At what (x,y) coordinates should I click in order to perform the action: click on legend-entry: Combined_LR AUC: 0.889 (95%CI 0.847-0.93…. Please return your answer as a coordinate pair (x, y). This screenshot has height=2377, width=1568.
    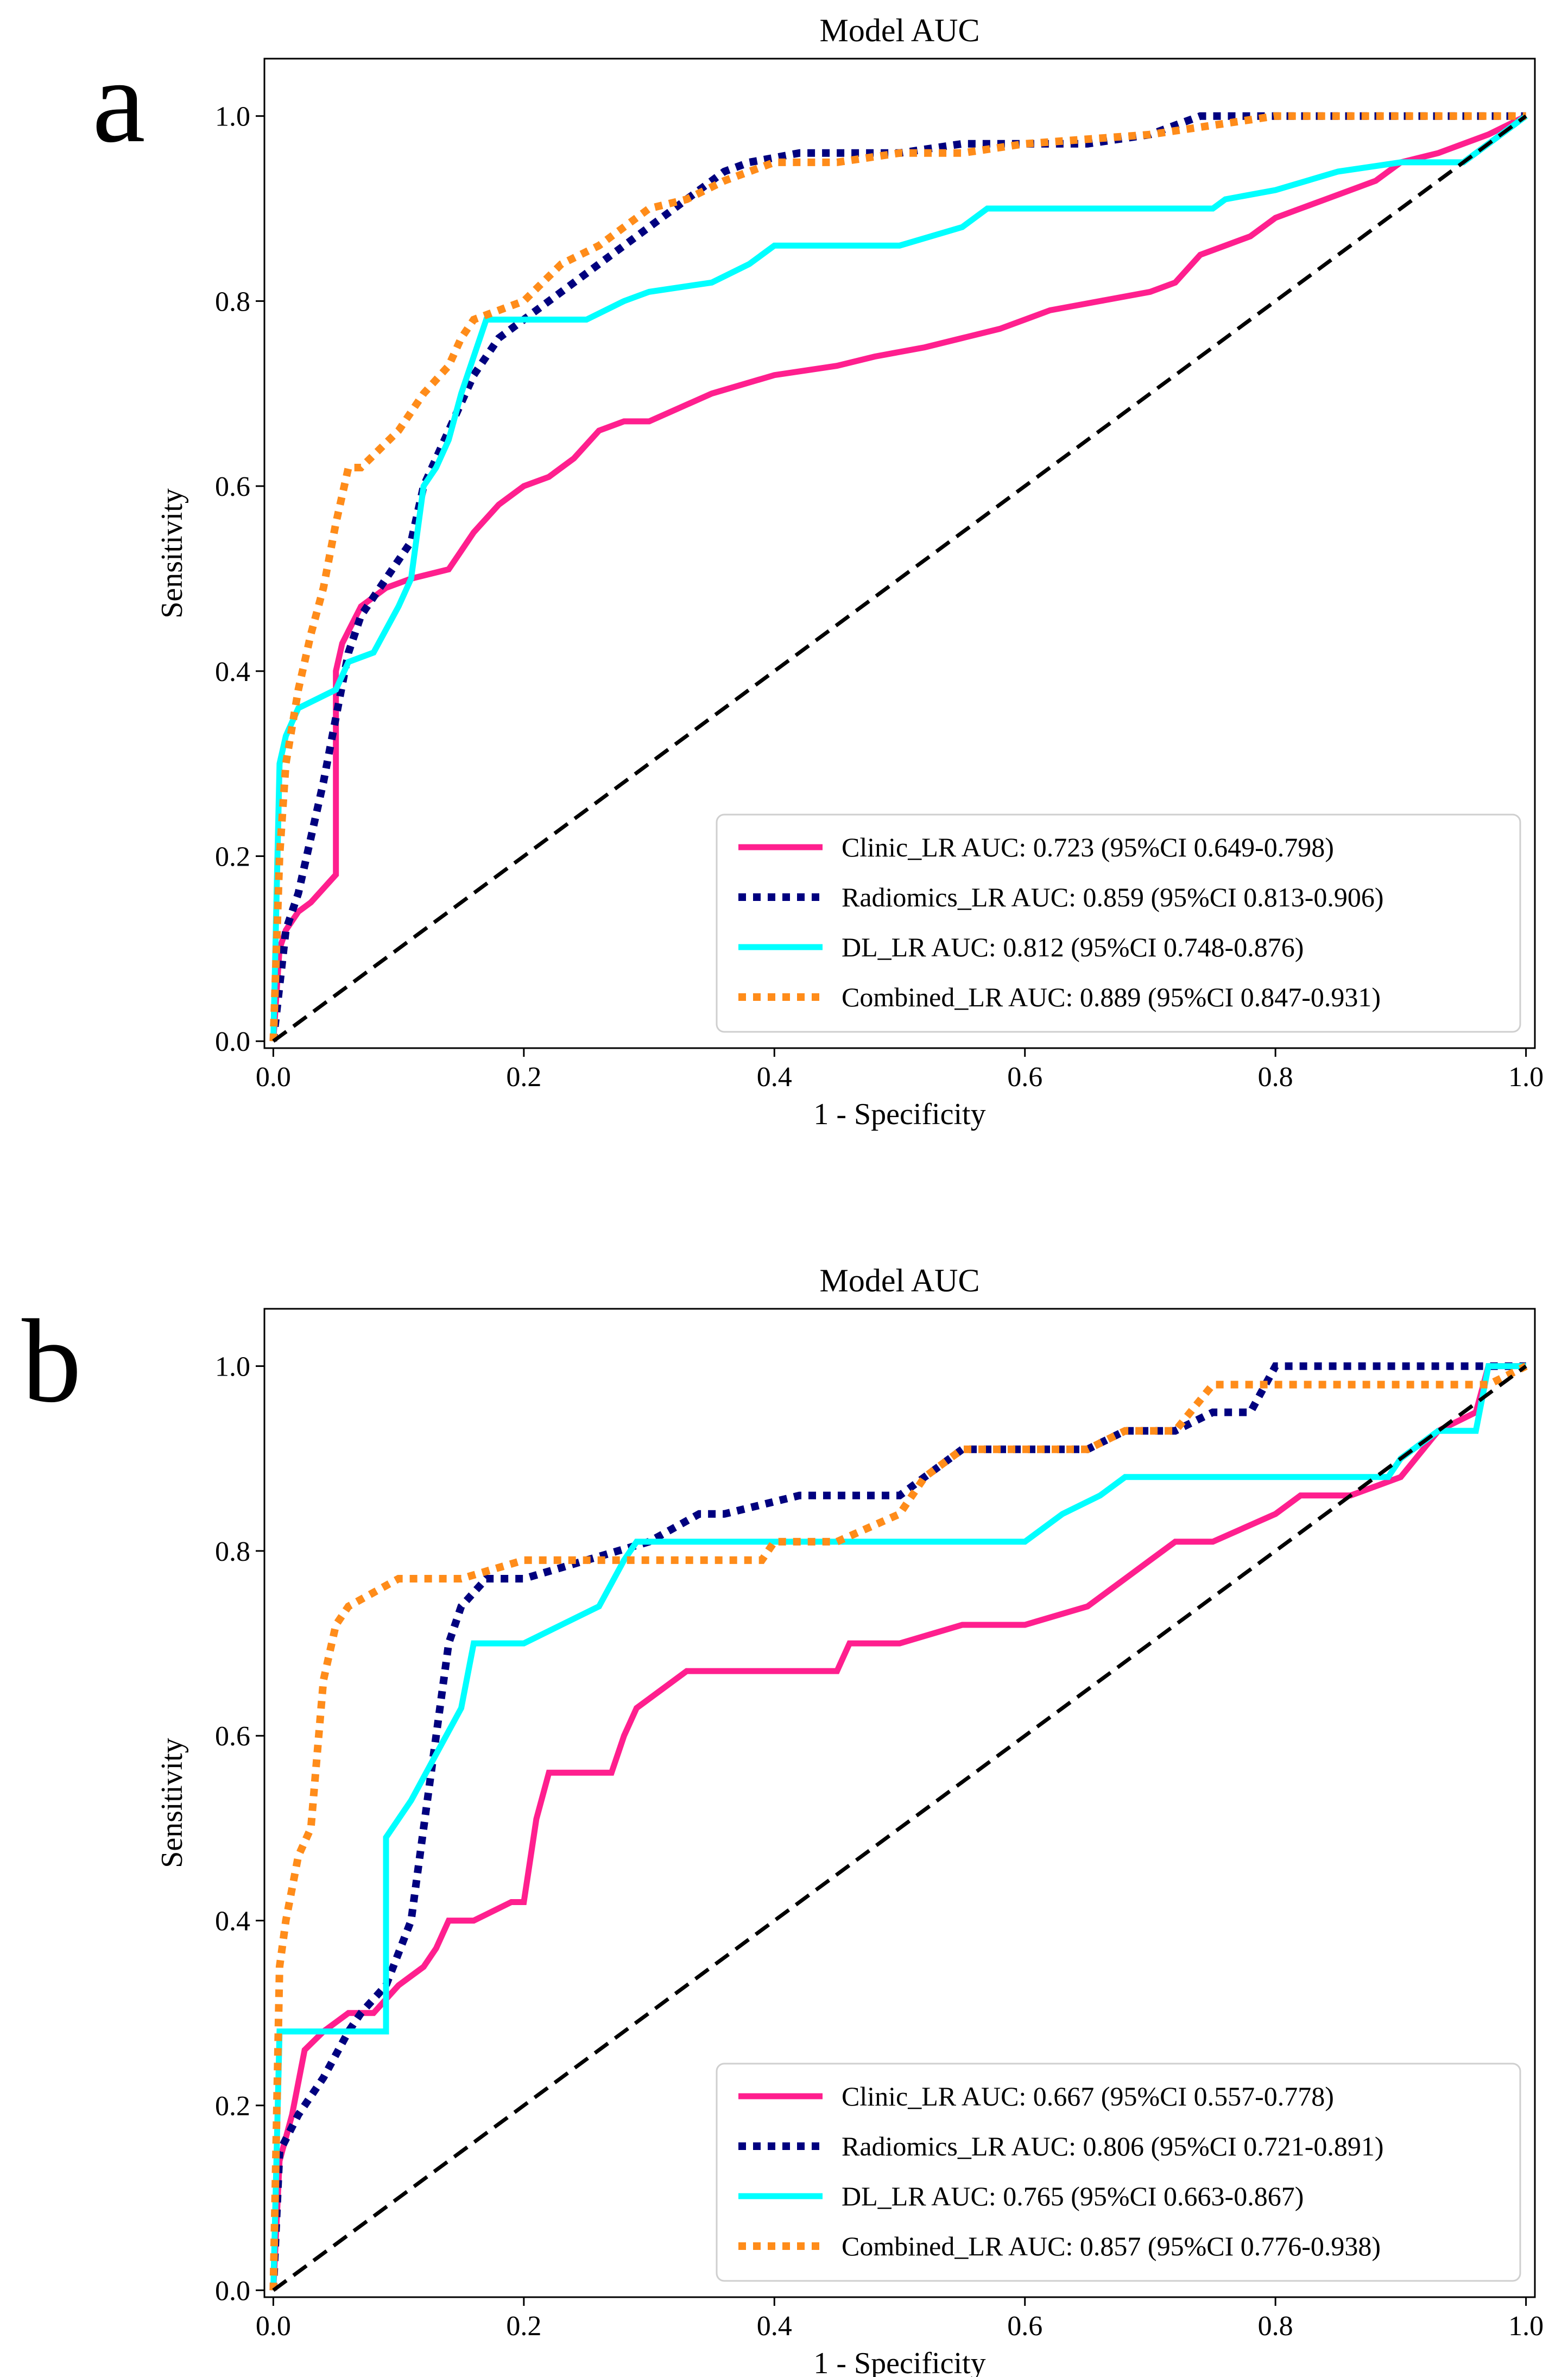
    Looking at the image, I should click on (1111, 997).